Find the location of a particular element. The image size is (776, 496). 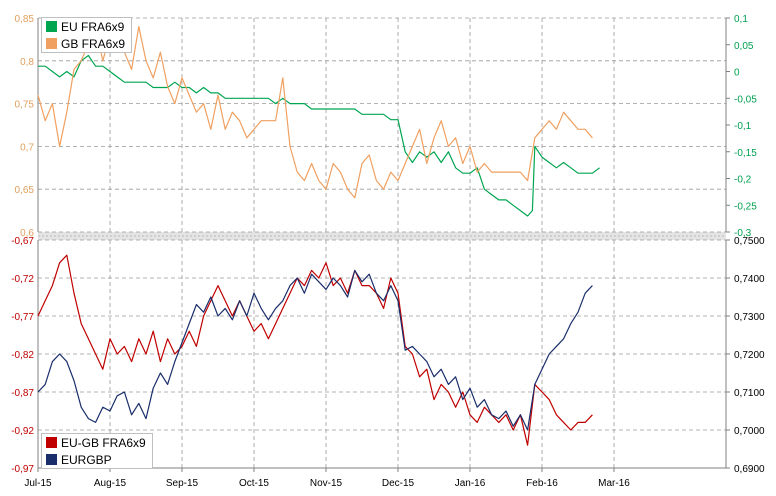

right-axis-tick-label: 0,7000 is located at coordinates (749, 431).